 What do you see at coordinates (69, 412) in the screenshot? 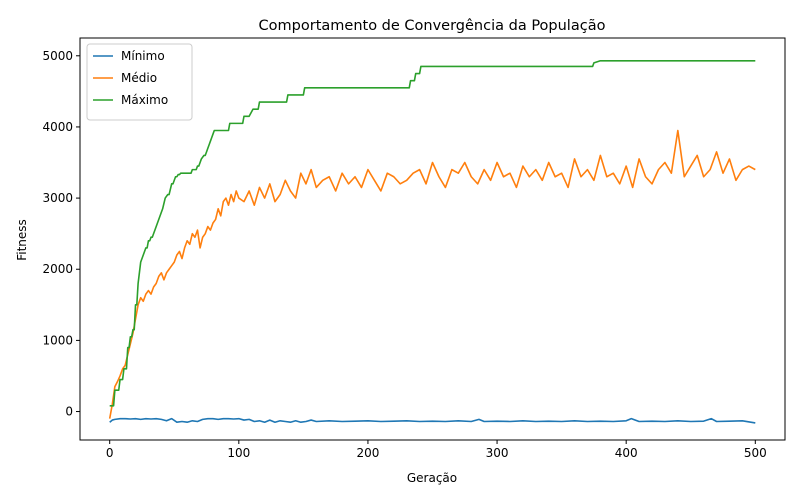
I see `y-tick-label: 0` at bounding box center [69, 412].